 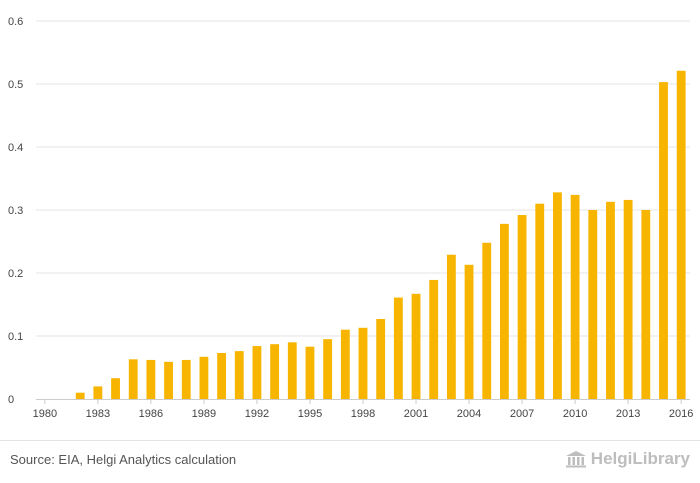 What do you see at coordinates (98, 414) in the screenshot?
I see `x-tick-label: 1983` at bounding box center [98, 414].